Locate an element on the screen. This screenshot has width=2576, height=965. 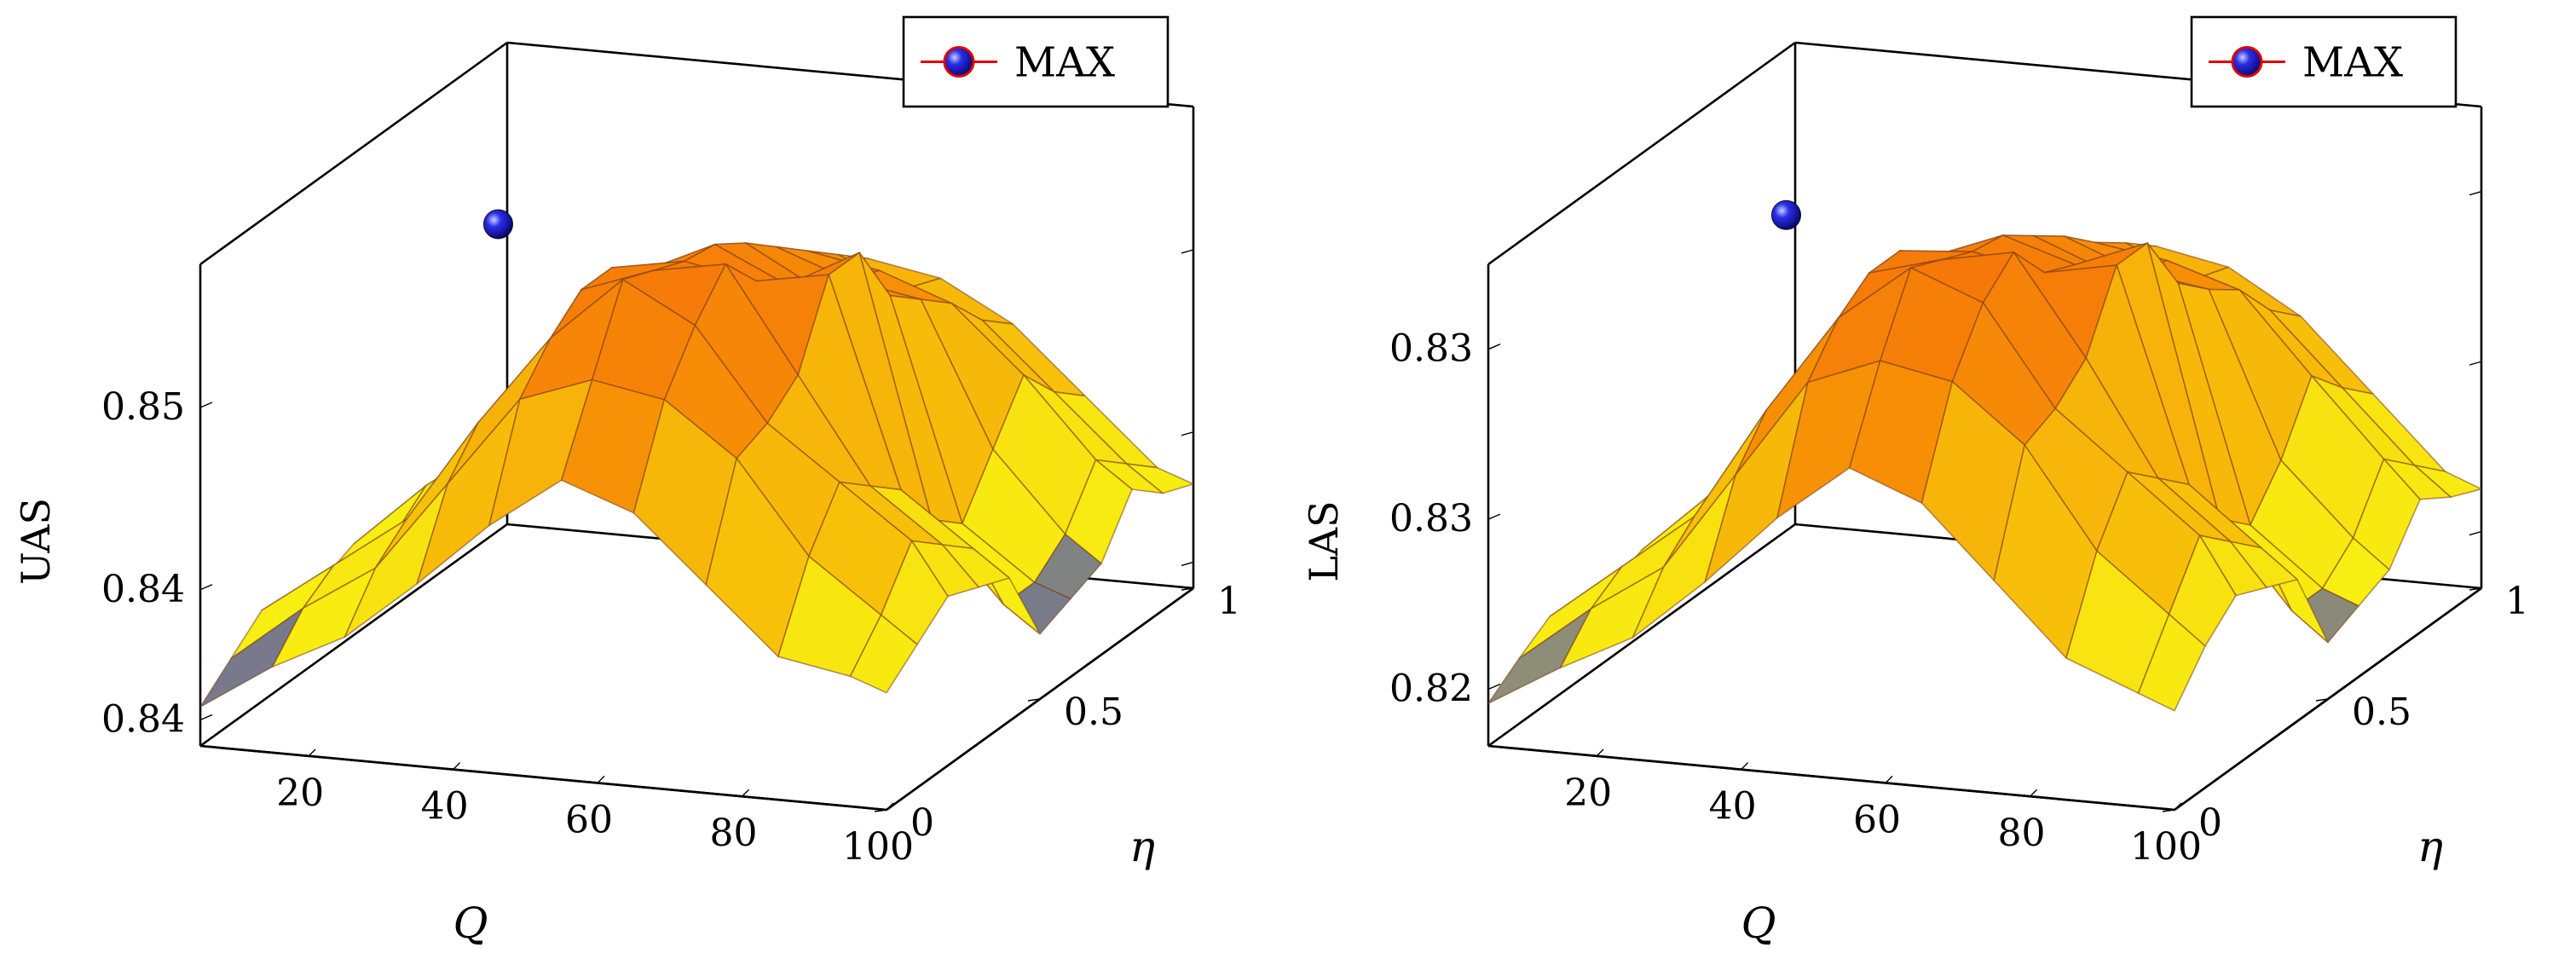
chart1-x-tick-label: 20 is located at coordinates (1588, 793).